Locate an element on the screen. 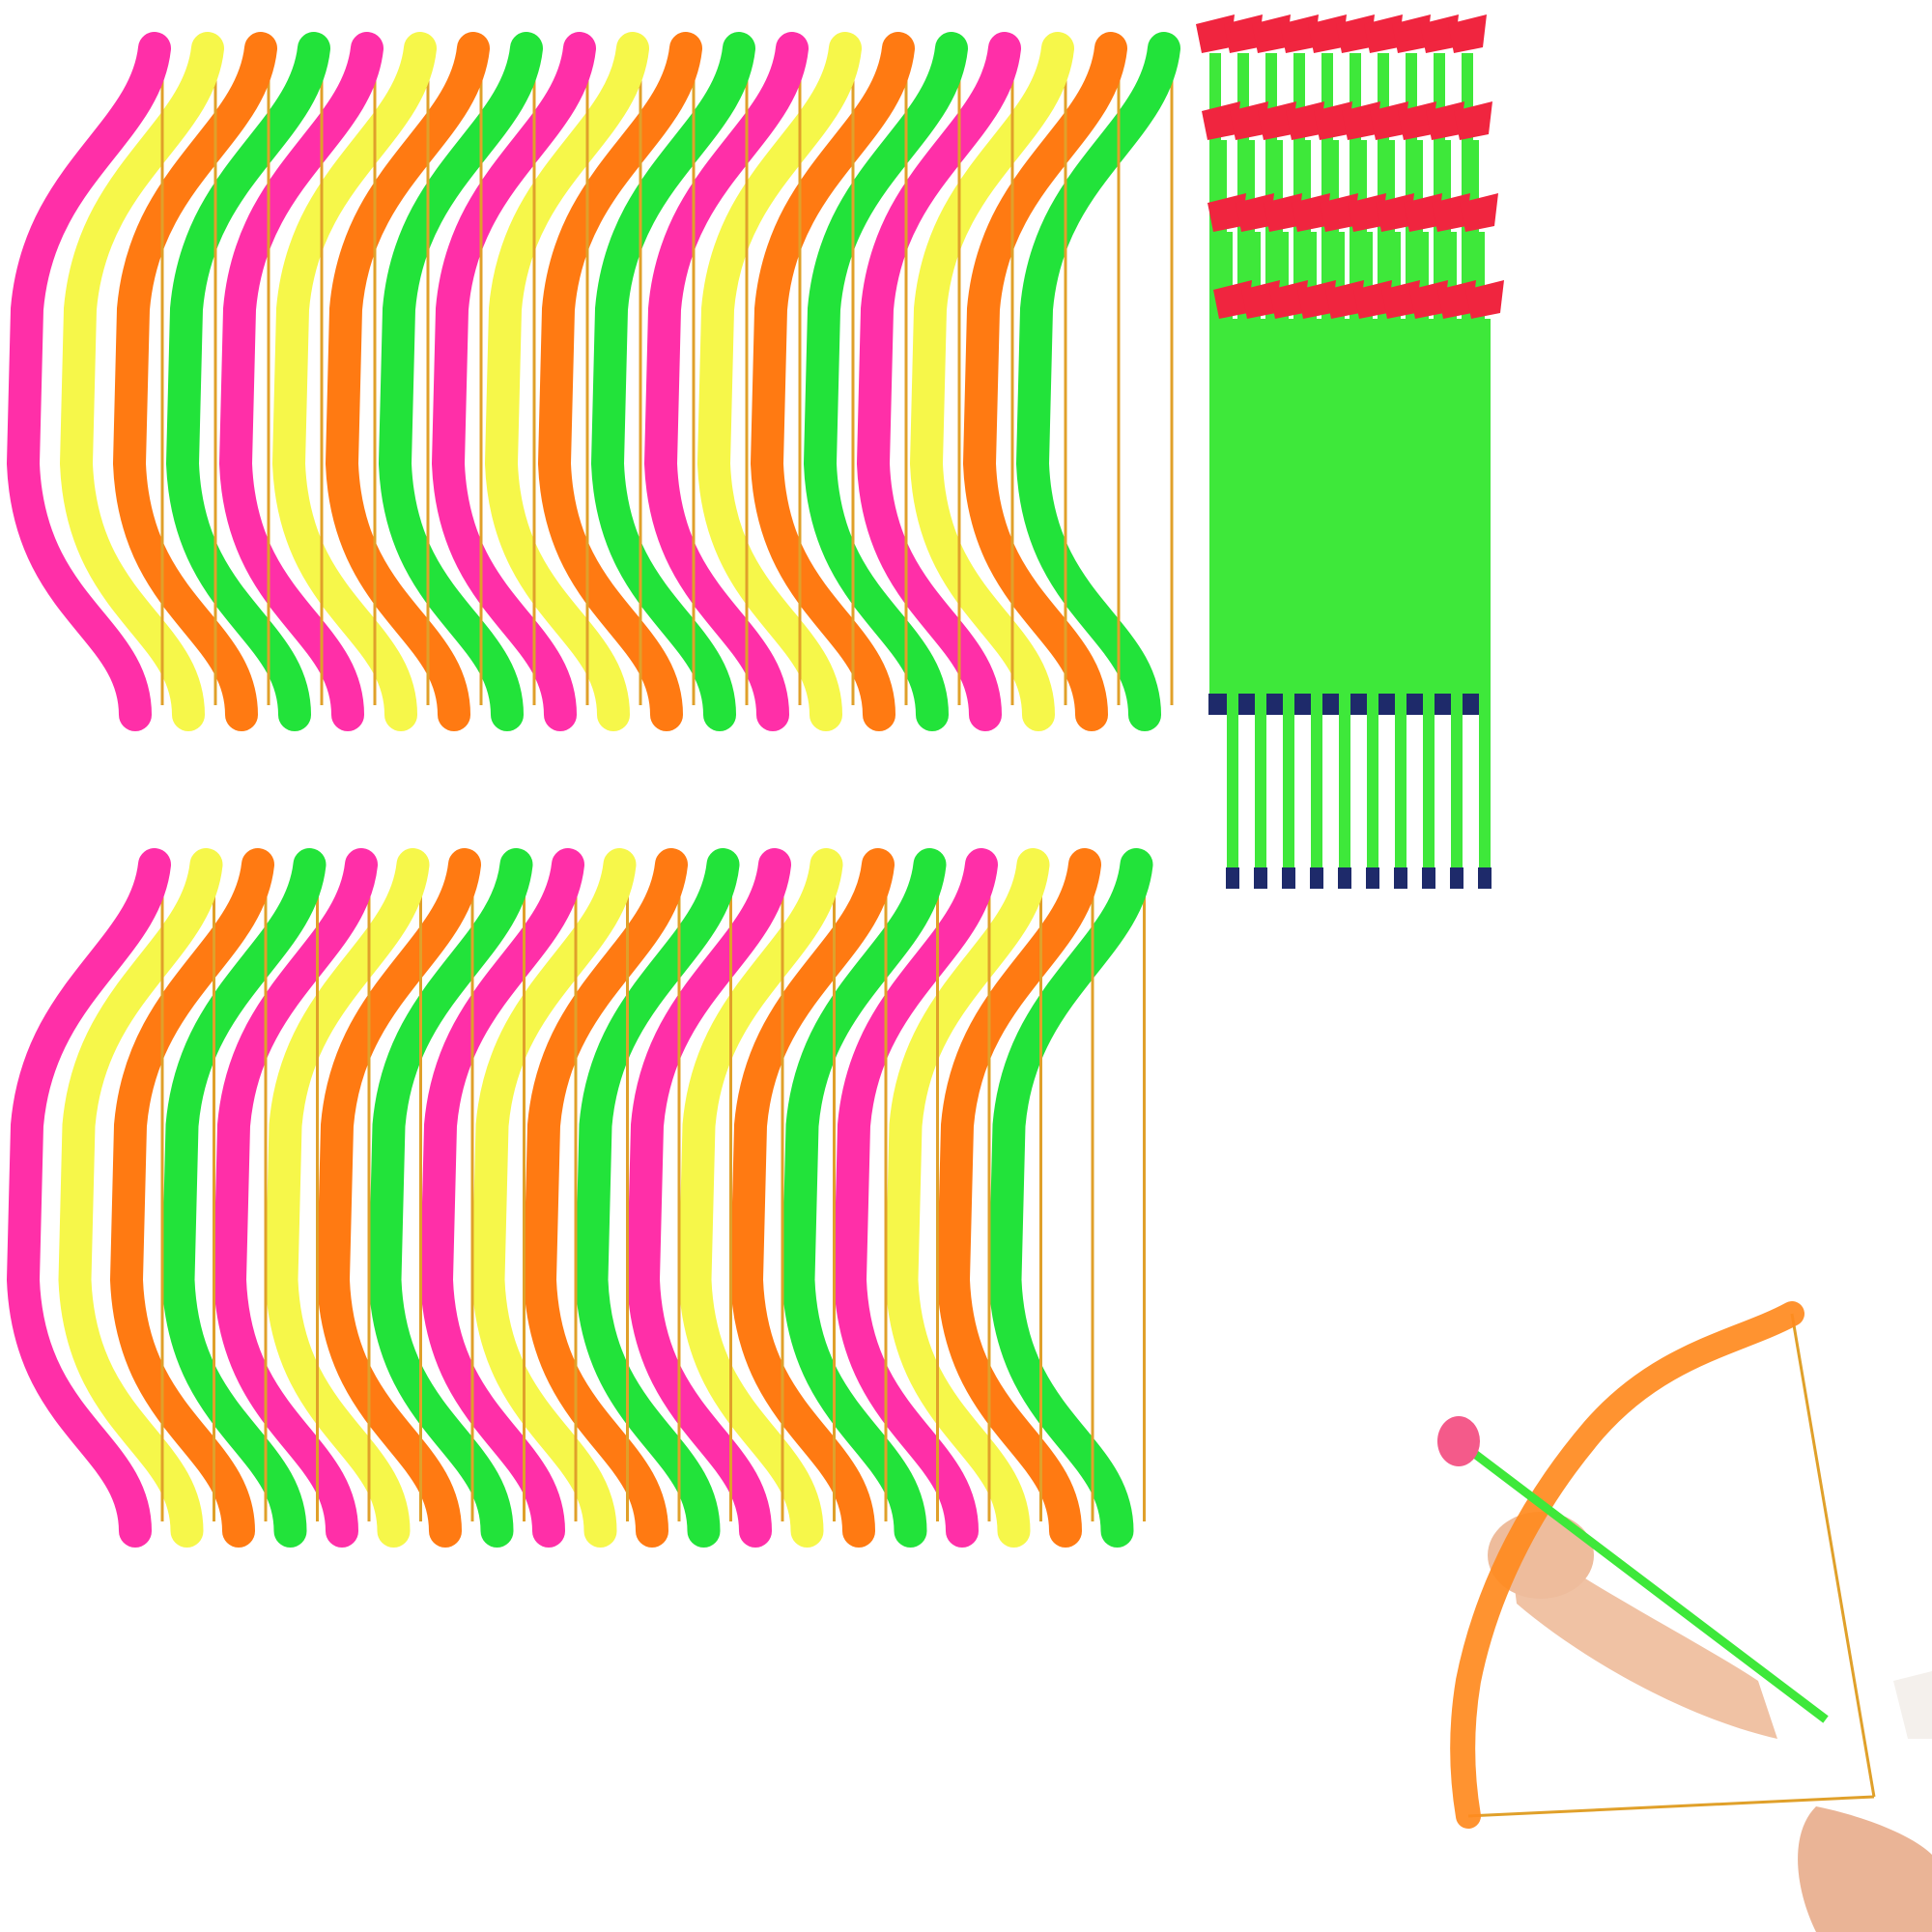 This screenshot has width=1932, height=1932. demo-bow is located at coordinates (1627, 1565).